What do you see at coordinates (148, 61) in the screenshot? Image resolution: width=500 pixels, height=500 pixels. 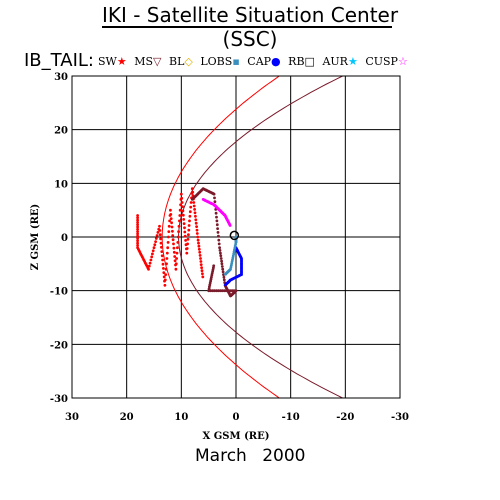 I see `legend-item-ms: MS▽` at bounding box center [148, 61].